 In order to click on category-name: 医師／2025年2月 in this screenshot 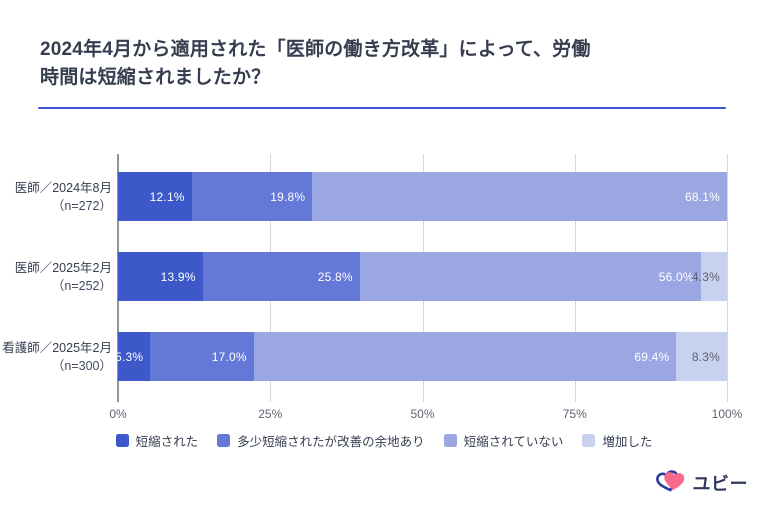, I will do `click(63, 267)`.